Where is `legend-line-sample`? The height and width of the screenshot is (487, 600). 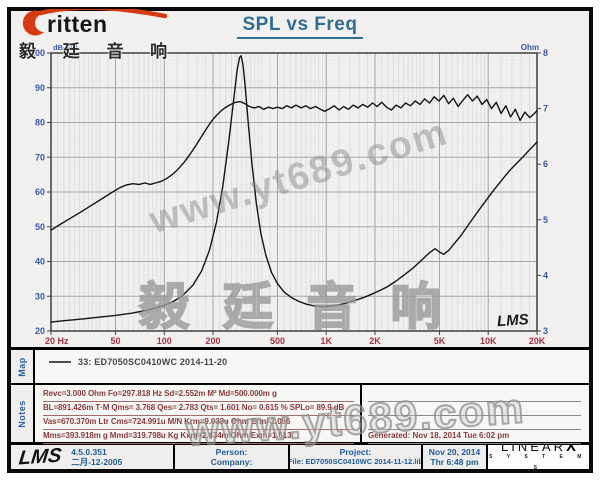
legend-line-sample is located at coordinates (60, 362).